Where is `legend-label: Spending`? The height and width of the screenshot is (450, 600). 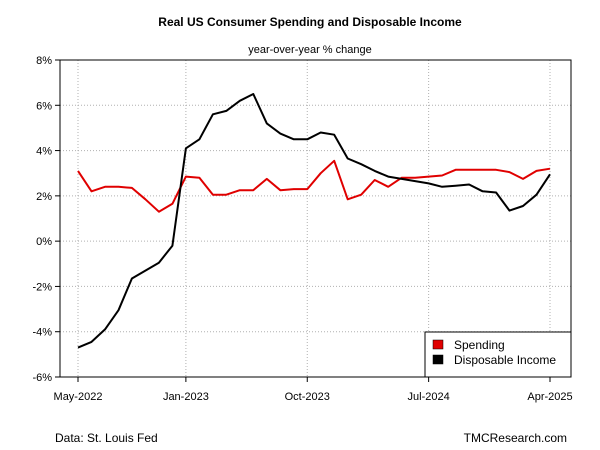 legend-label: Spending is located at coordinates (479, 345).